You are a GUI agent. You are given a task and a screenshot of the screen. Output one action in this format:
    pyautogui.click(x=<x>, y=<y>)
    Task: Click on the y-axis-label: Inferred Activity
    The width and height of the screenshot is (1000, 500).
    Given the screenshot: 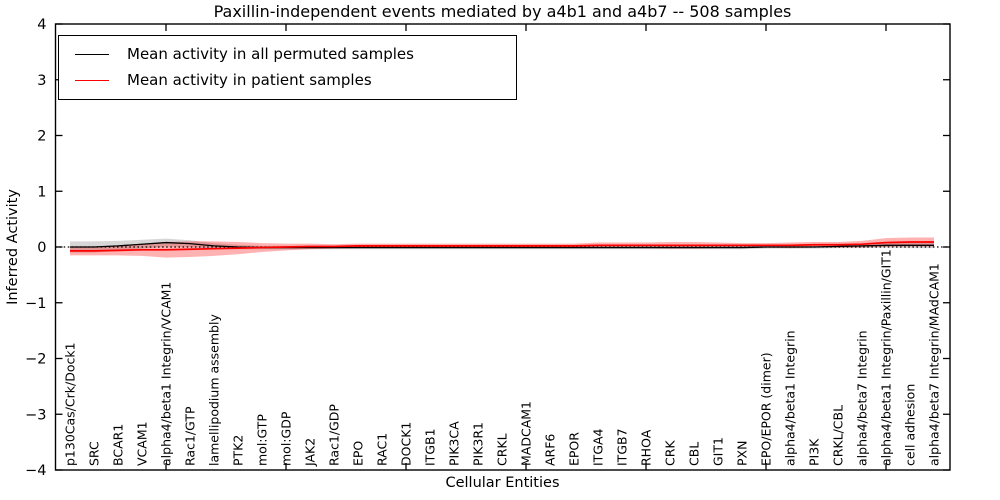 What is the action you would take?
    pyautogui.click(x=13, y=247)
    